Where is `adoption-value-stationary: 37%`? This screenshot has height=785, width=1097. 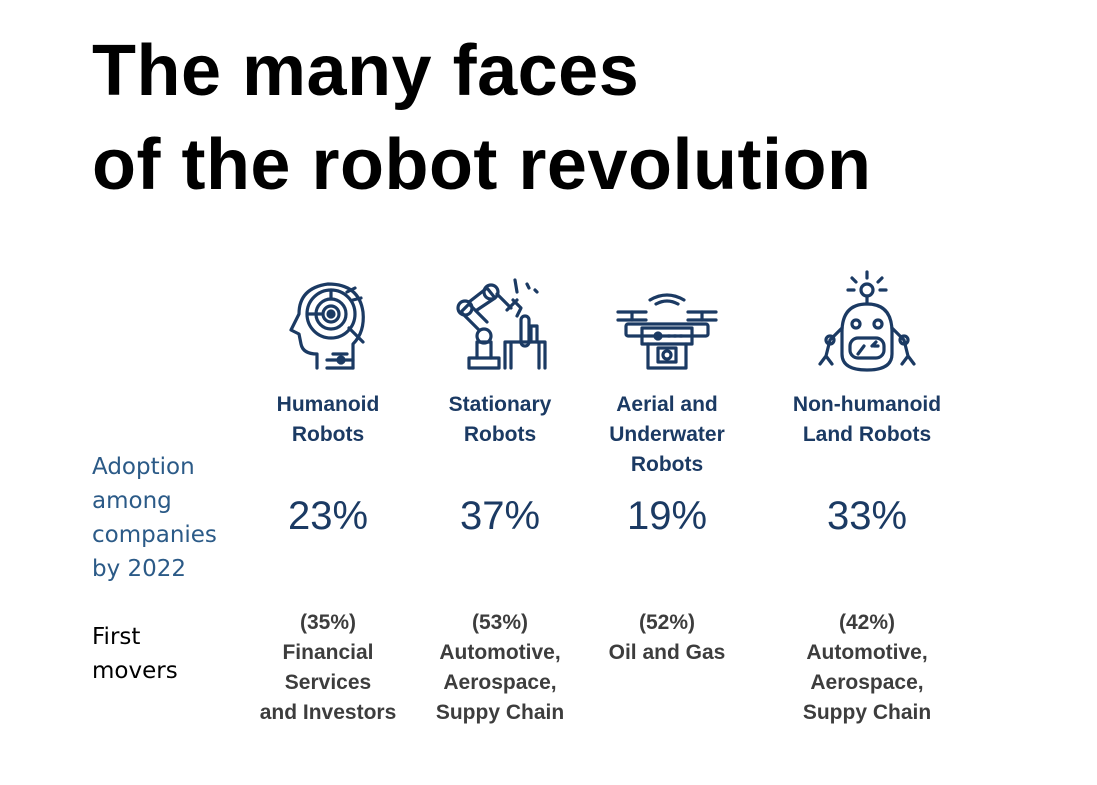 adoption-value-stationary: 37% is located at coordinates (500, 516).